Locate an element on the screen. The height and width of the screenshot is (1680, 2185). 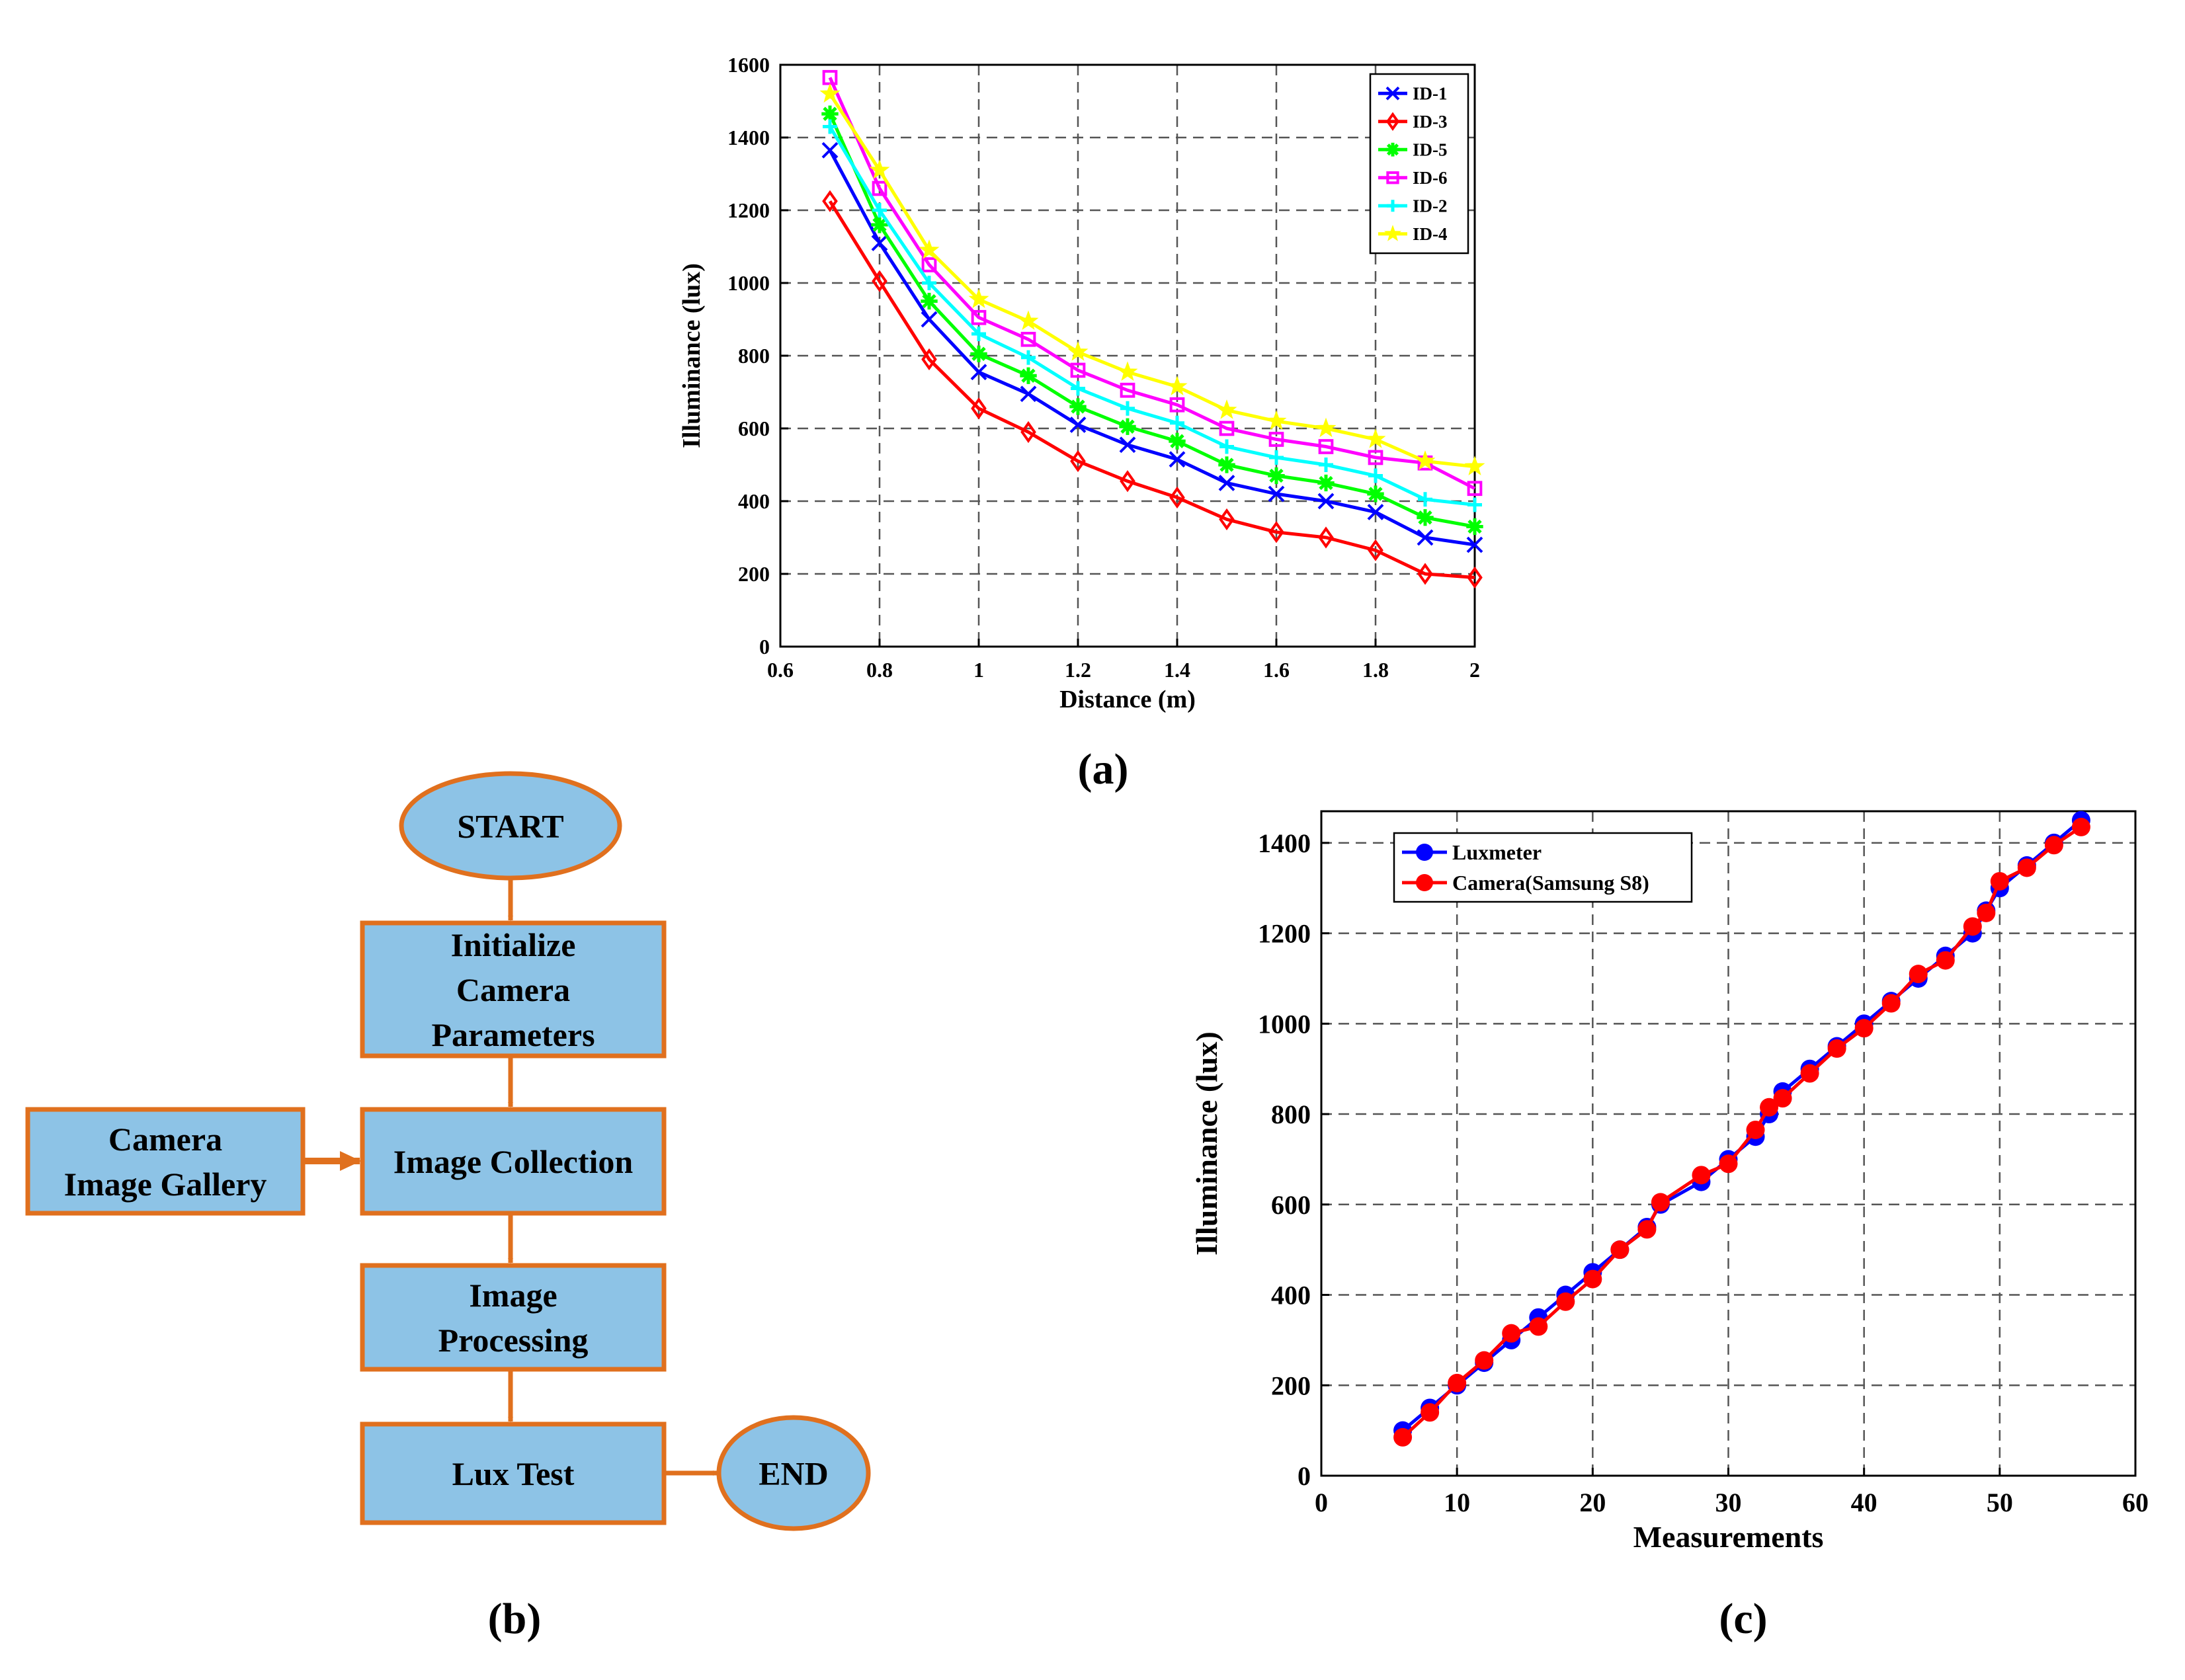
flow-label-init: Camera is located at coordinates (513, 989).